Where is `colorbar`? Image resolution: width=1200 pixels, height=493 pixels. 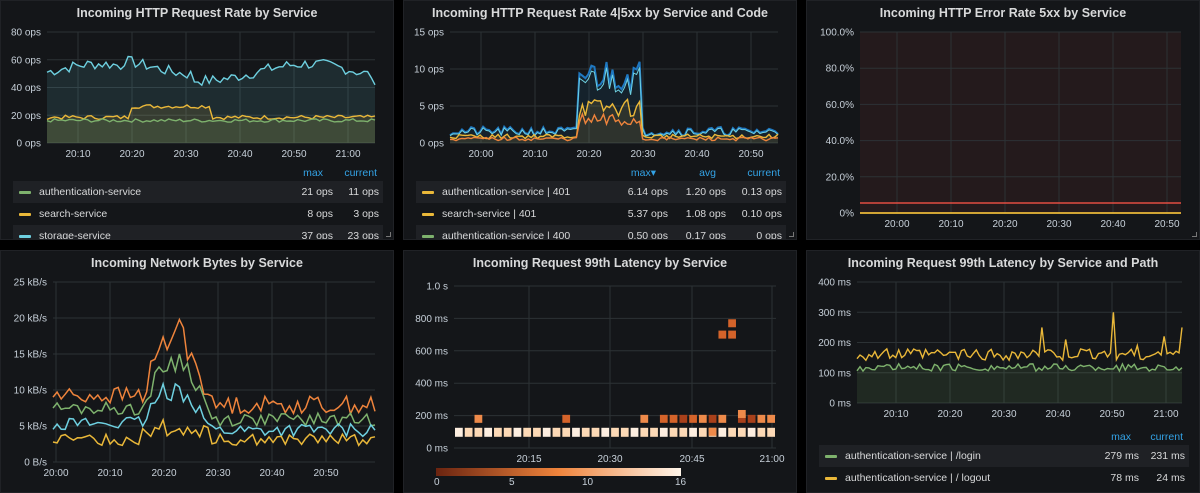 colorbar is located at coordinates (558, 472).